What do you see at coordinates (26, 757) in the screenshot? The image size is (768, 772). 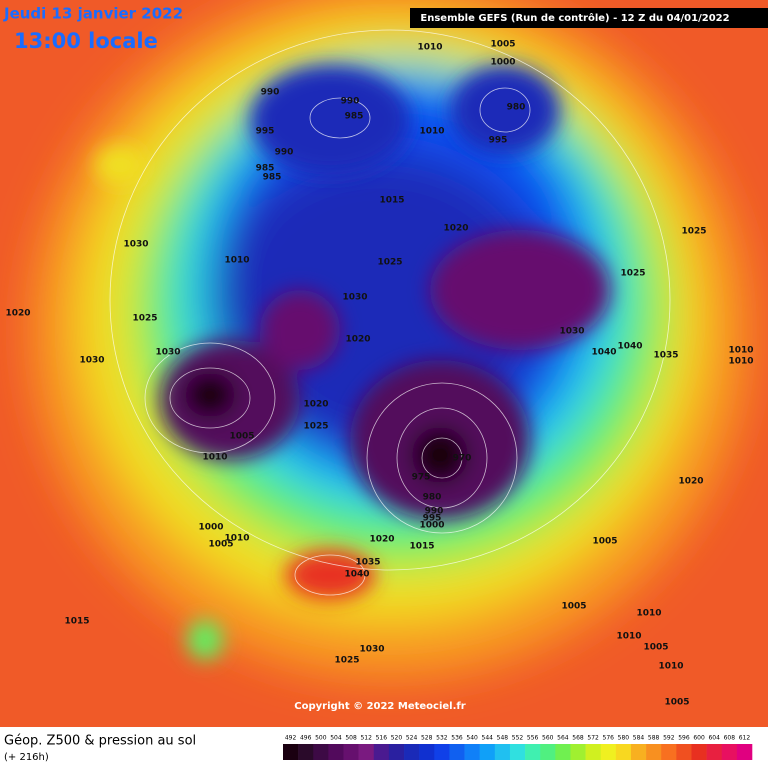 I see `footer-lead: (+ 216h)` at bounding box center [26, 757].